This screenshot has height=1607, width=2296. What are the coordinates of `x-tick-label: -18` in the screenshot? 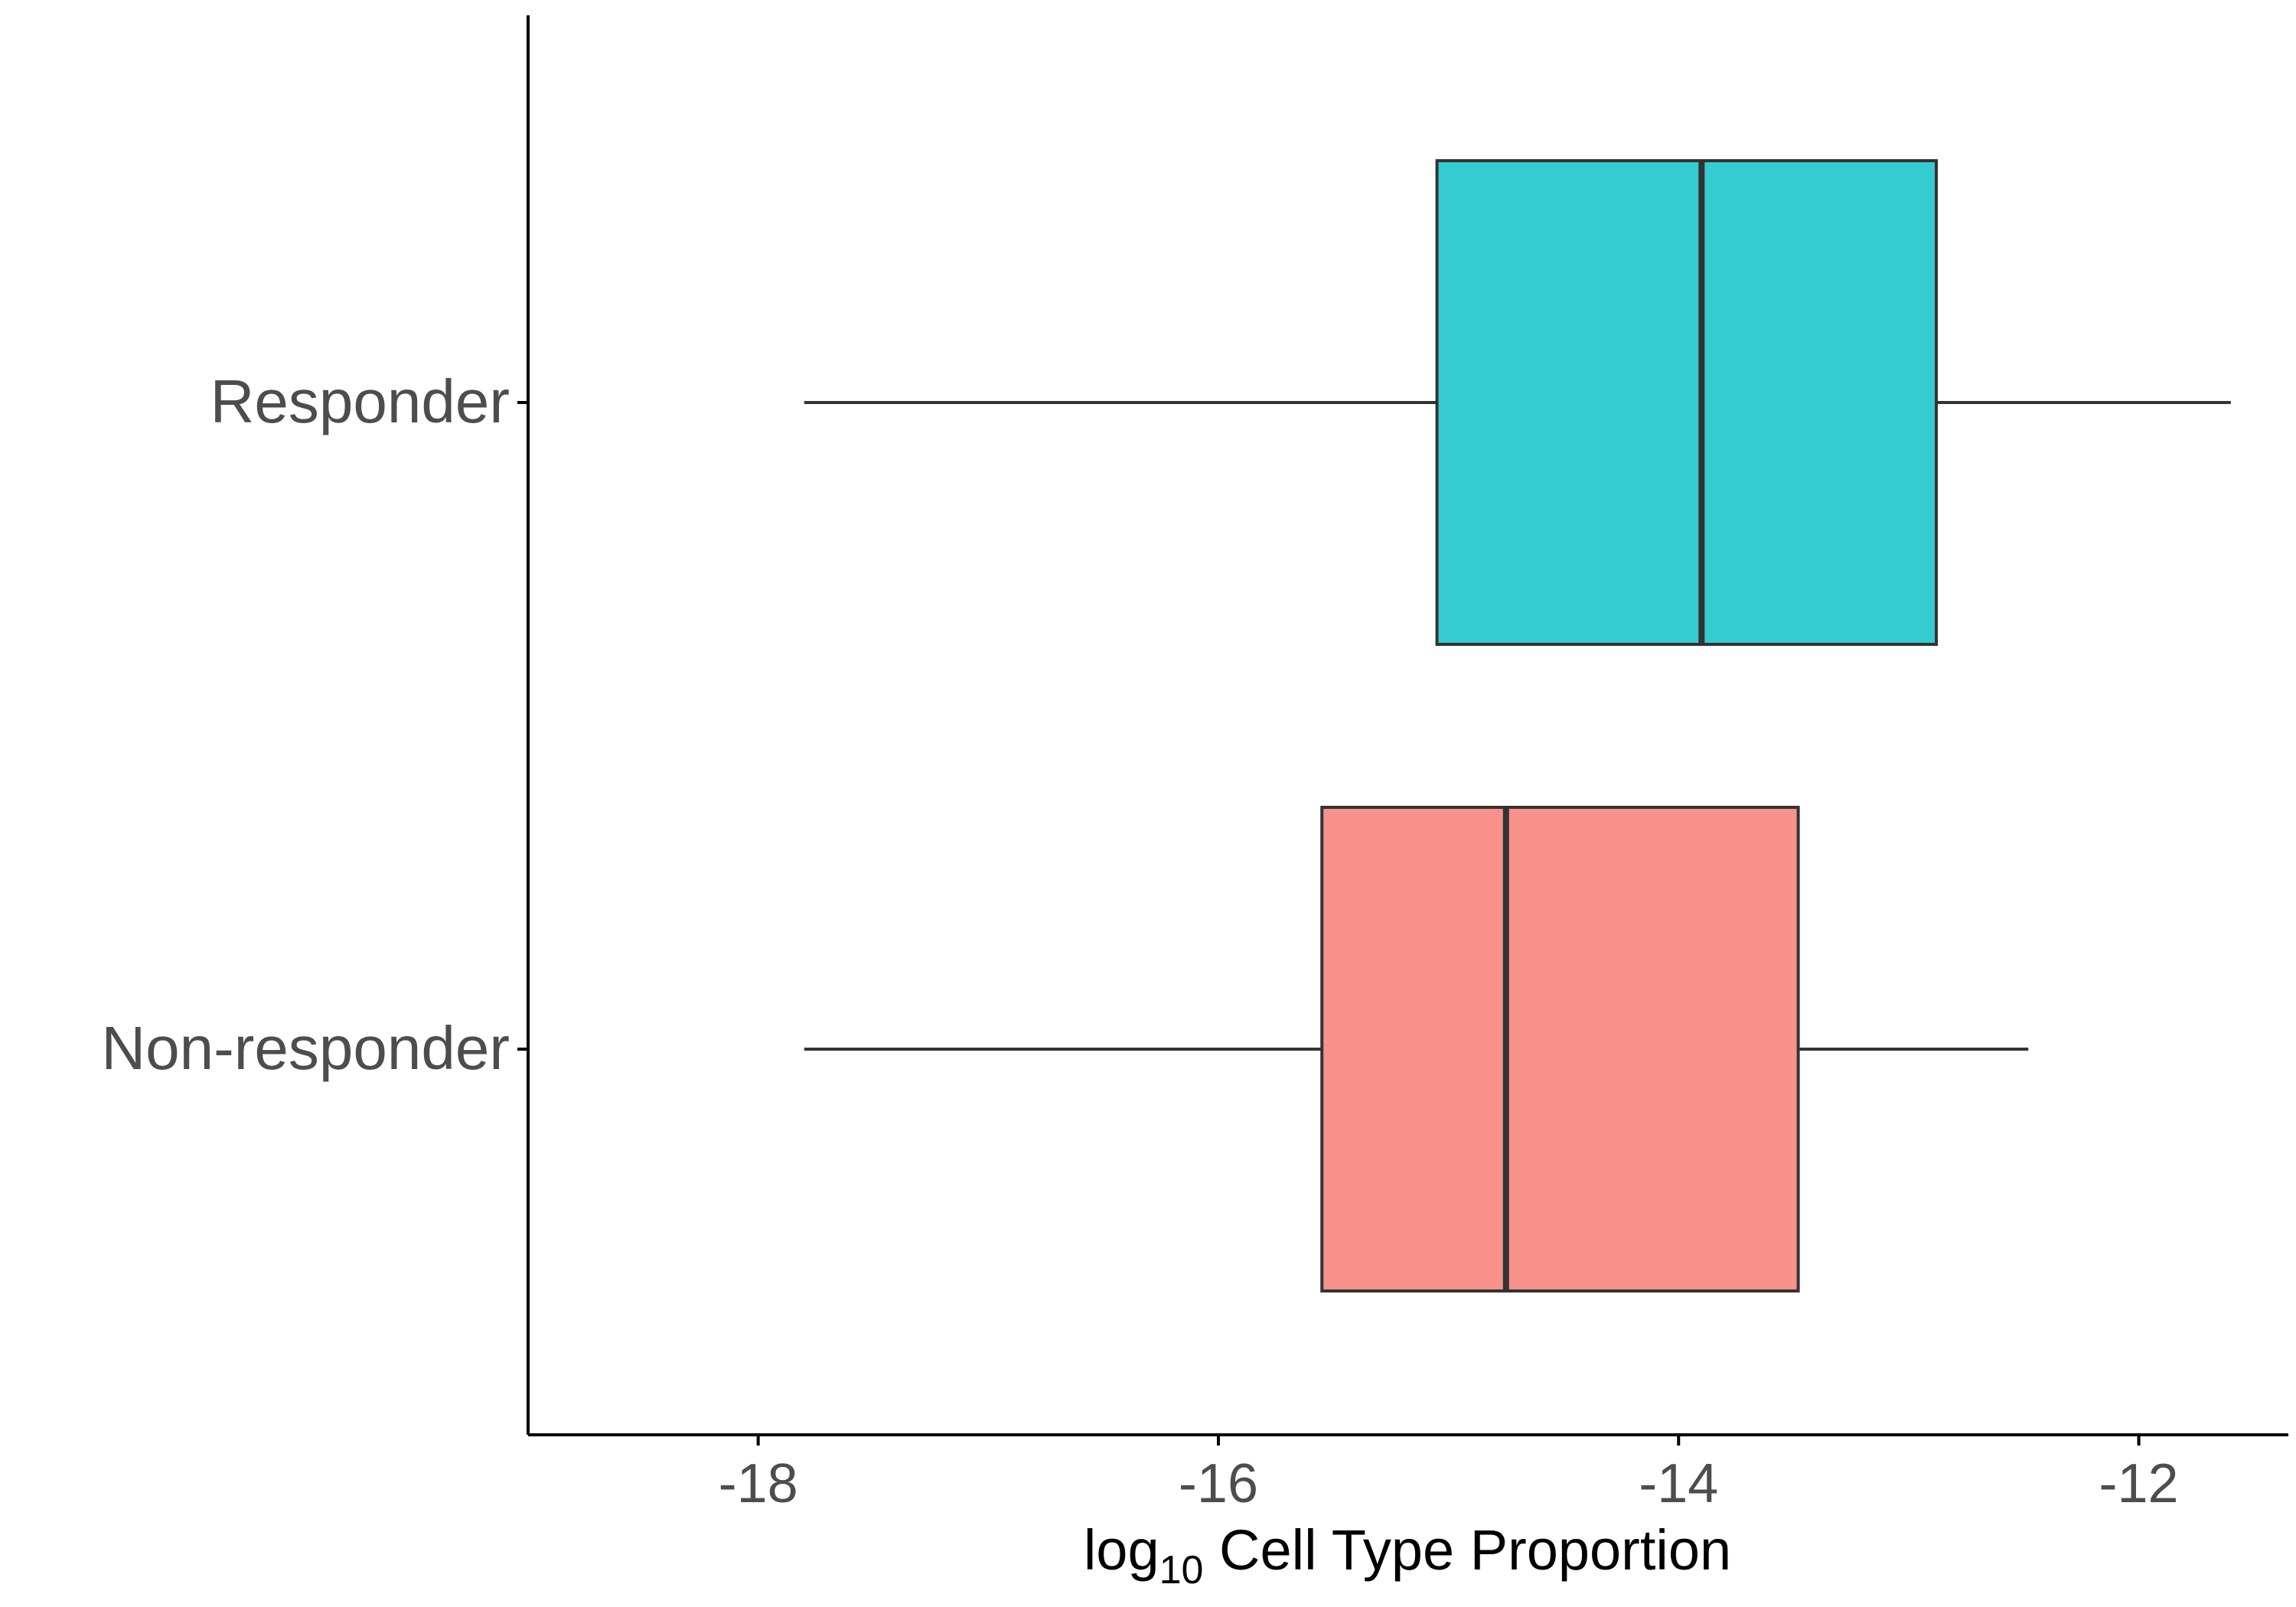 It's located at (758, 1483).